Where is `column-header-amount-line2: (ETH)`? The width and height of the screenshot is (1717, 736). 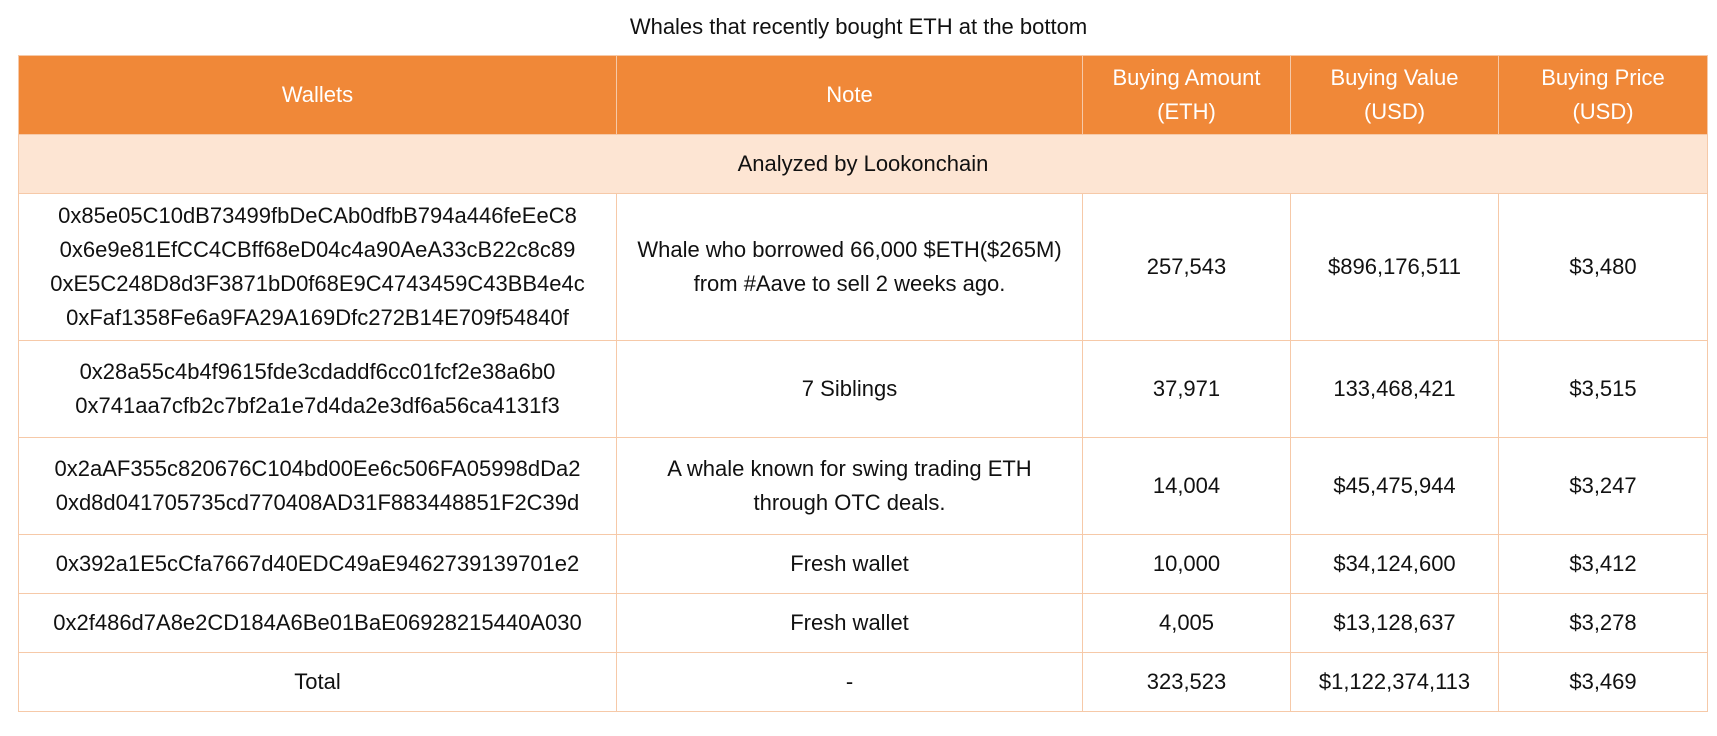 column-header-amount-line2: (ETH) is located at coordinates (1186, 111).